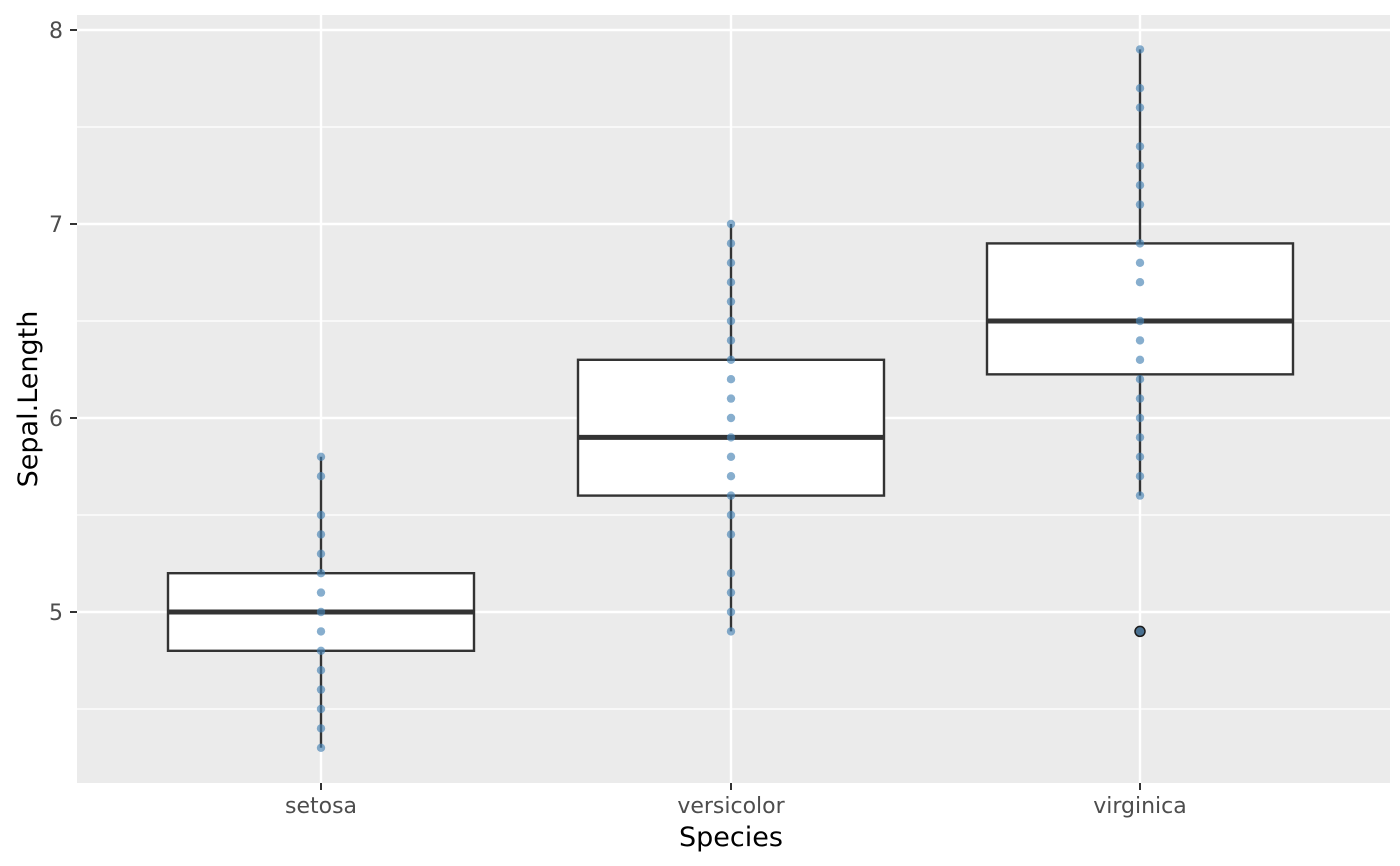 The image size is (1400, 866). What do you see at coordinates (56, 225) in the screenshot?
I see `y-tick-label: 7` at bounding box center [56, 225].